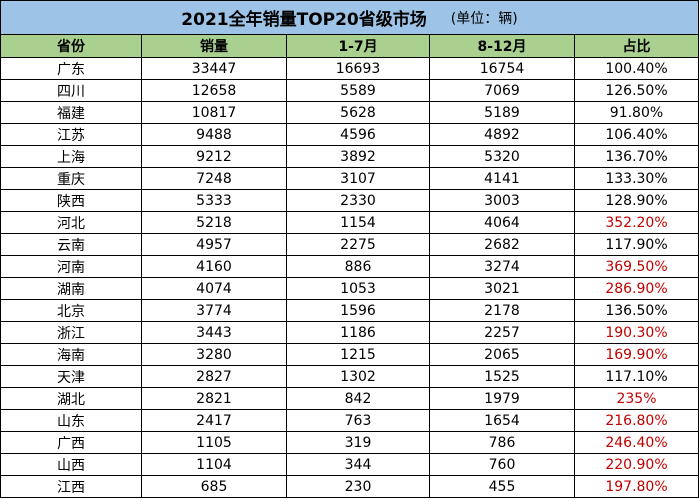  Describe the element at coordinates (502, 179) in the screenshot. I see `table-cell: 4141` at that location.